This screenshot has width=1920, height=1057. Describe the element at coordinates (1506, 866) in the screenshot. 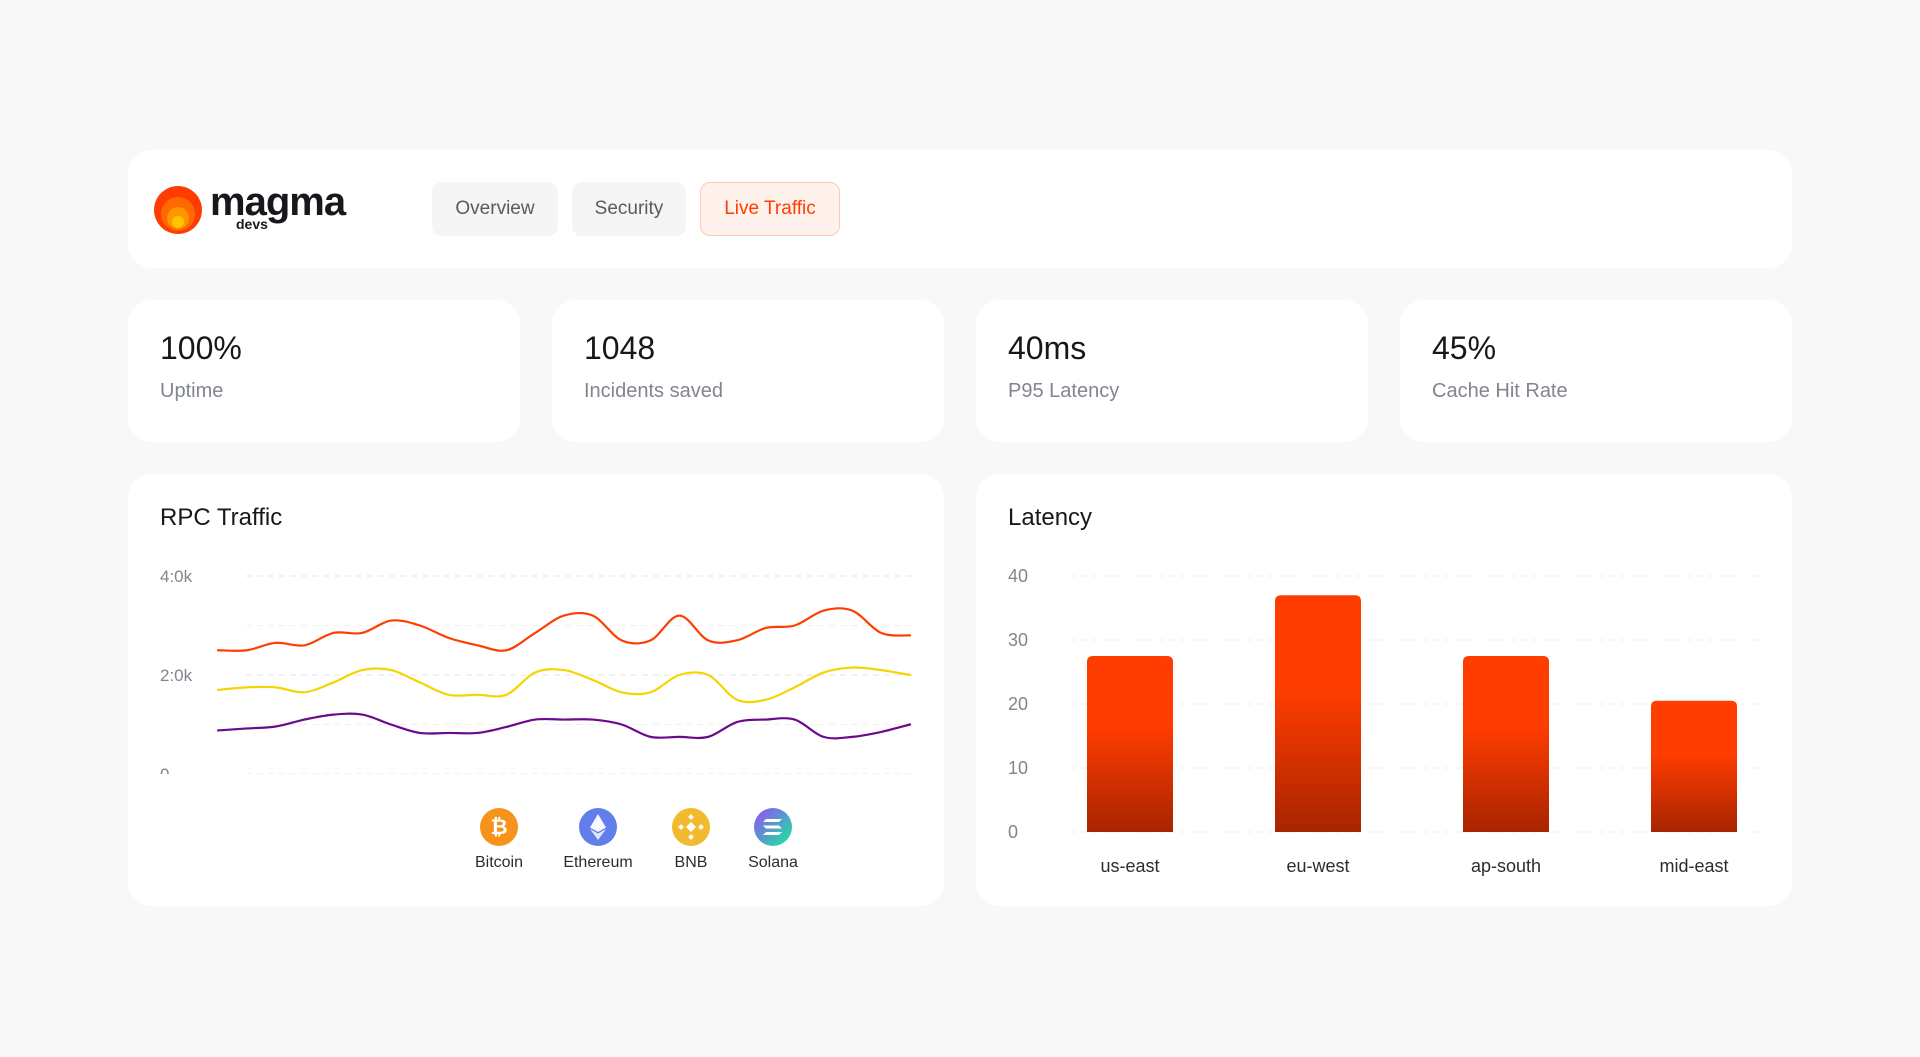

I see `x-tick-label: ap-south` at that location.